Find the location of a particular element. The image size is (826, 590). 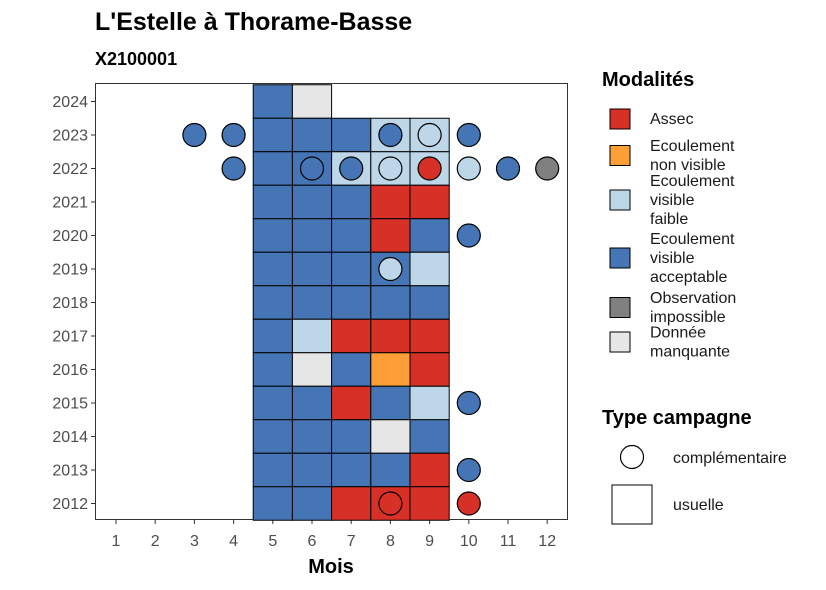

legend-label: usuelle is located at coordinates (698, 505).